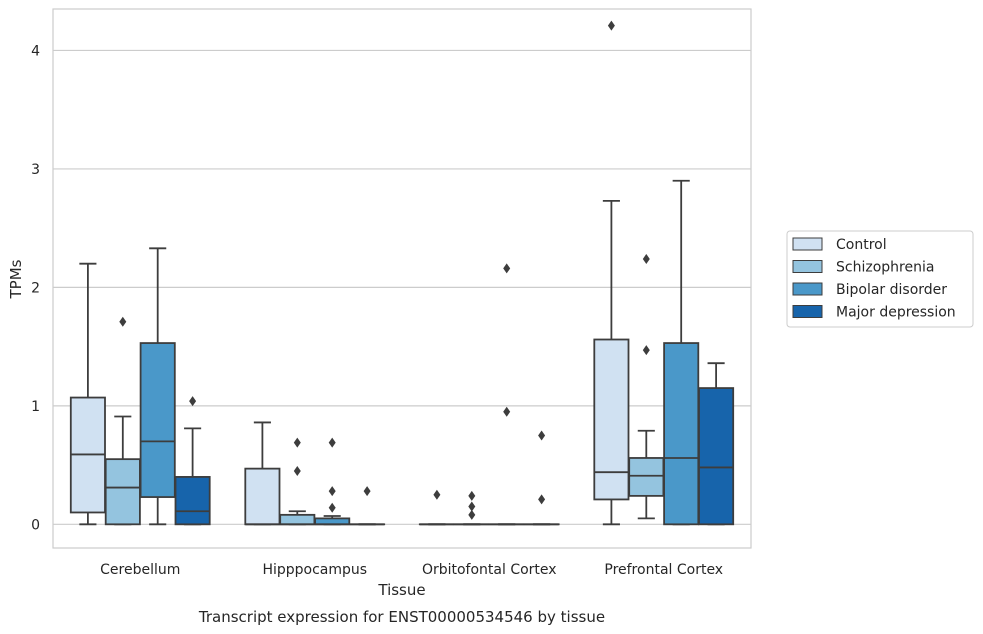 Image resolution: width=983 pixels, height=634 pixels. Describe the element at coordinates (896, 313) in the screenshot. I see `legend-label: Major depression` at that location.